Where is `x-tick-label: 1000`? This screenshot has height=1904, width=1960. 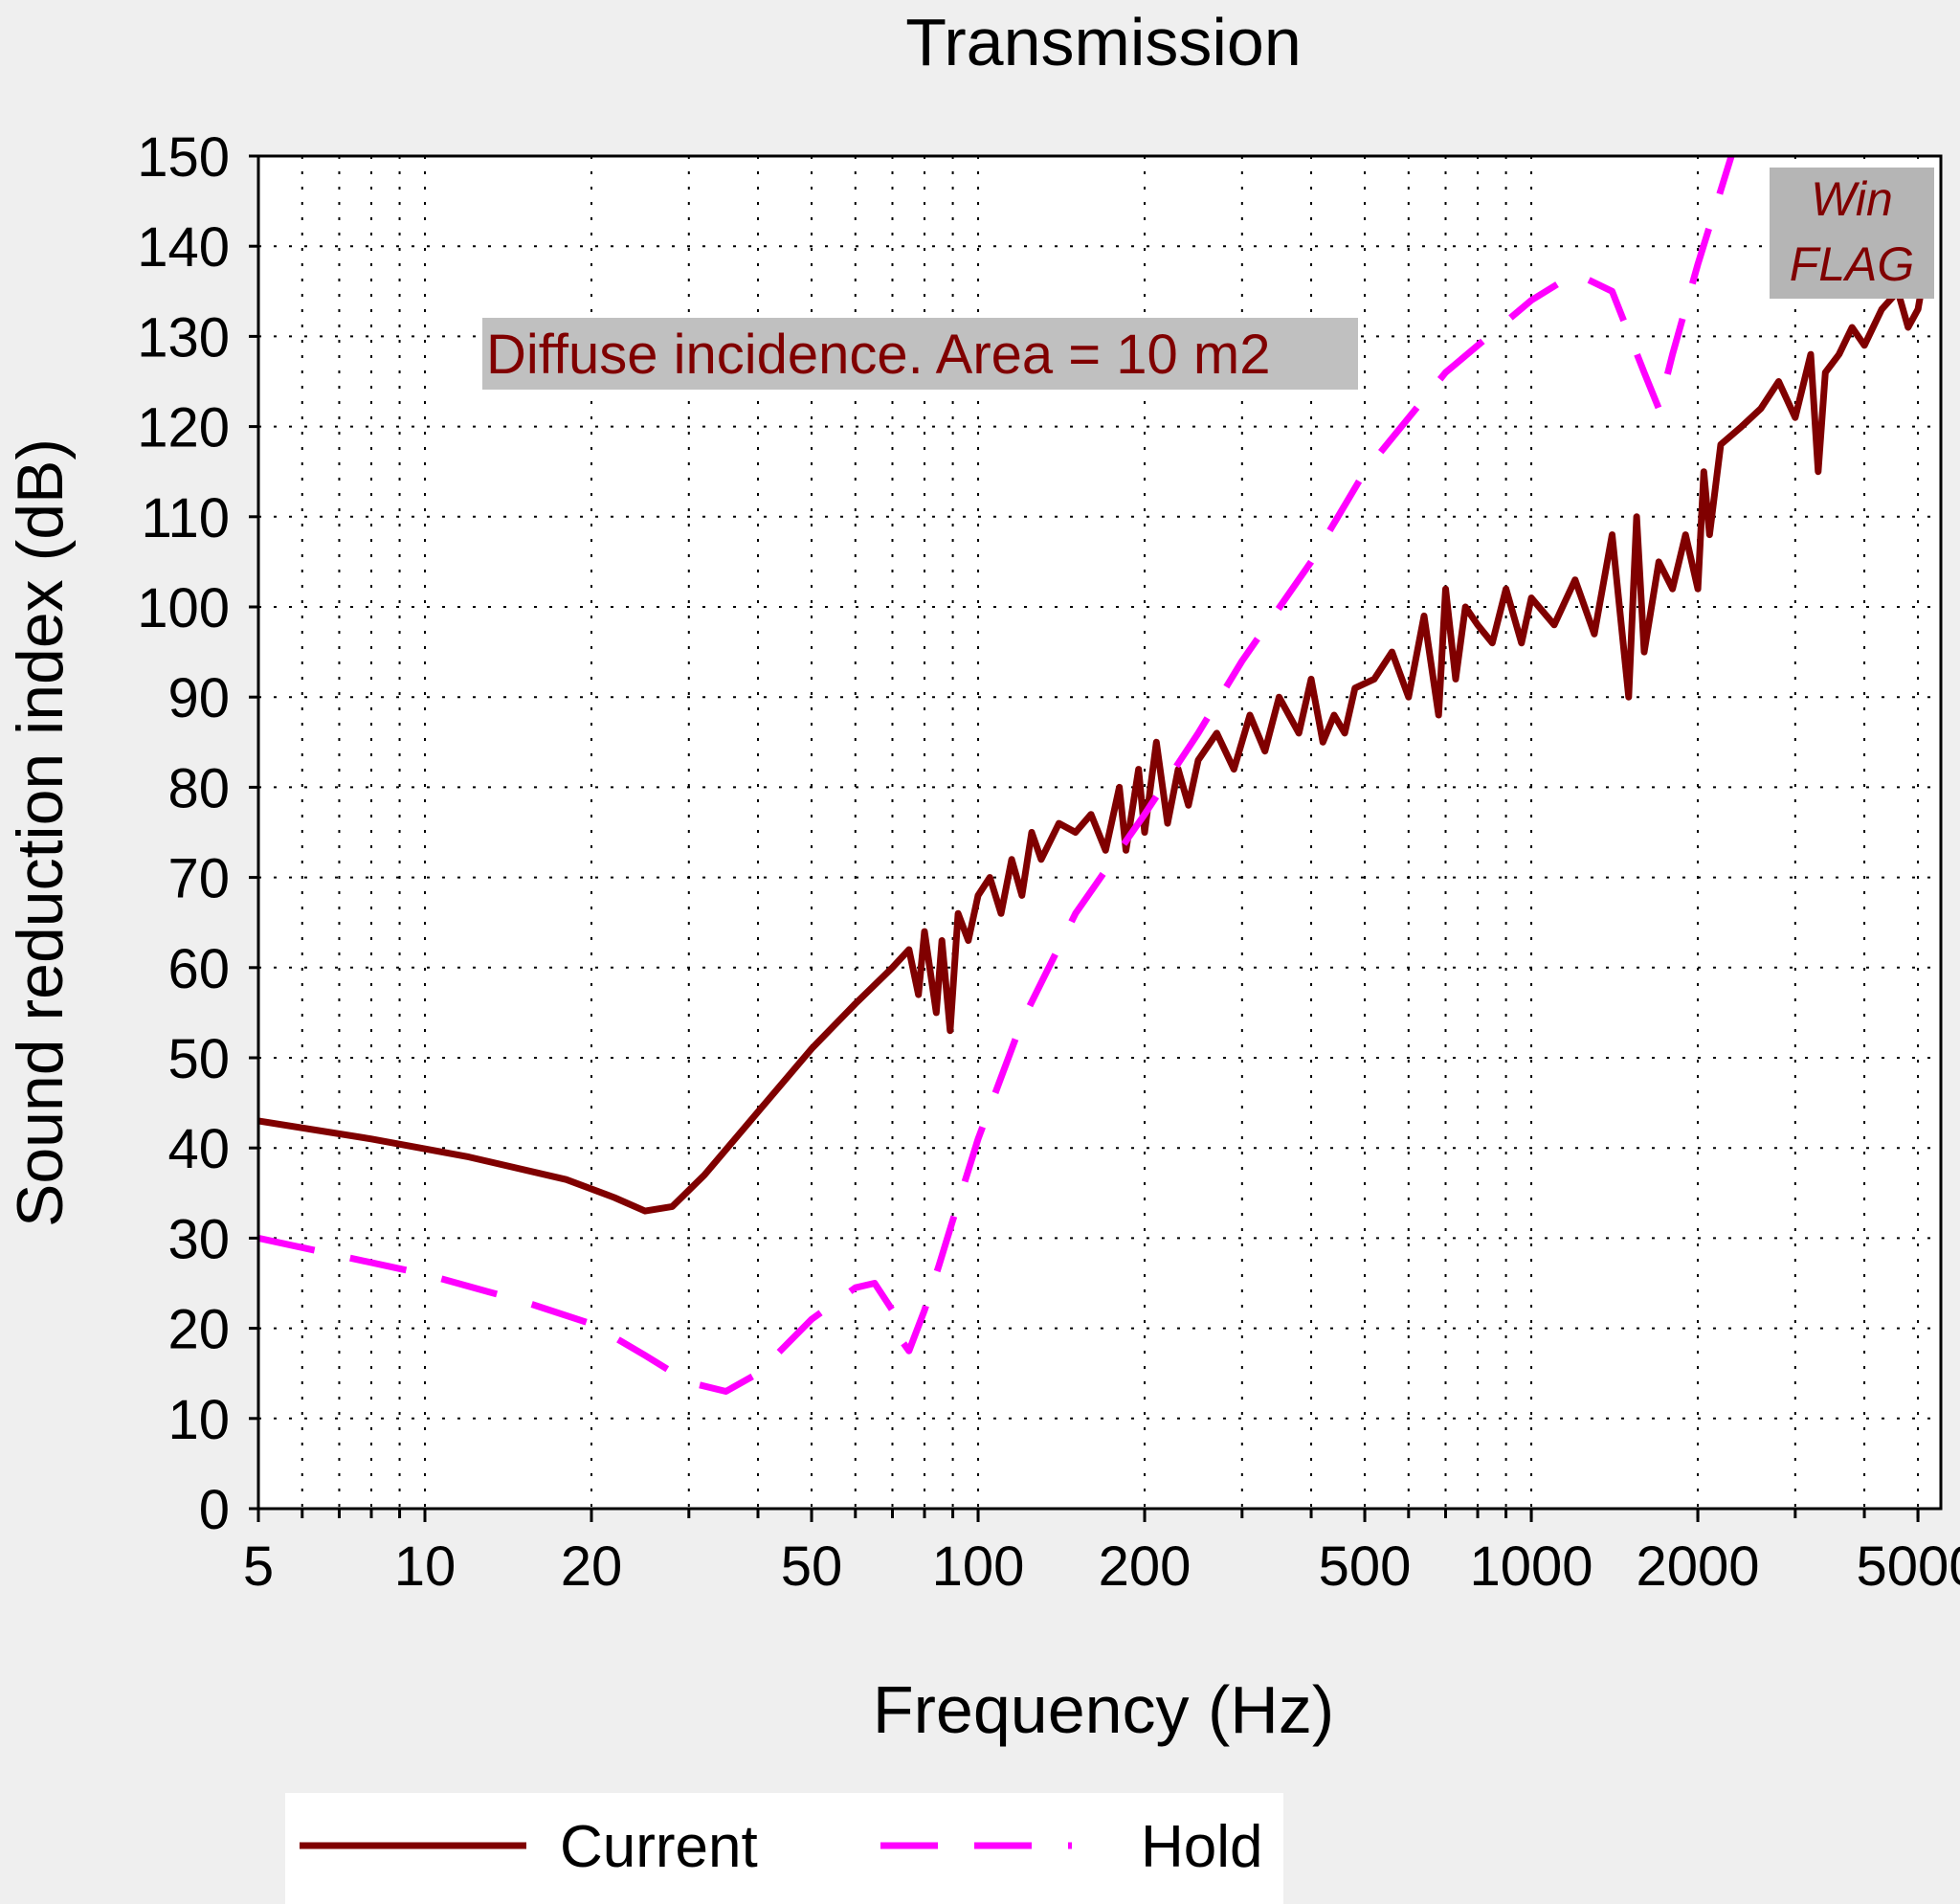 x-tick-label: 1000 is located at coordinates (1531, 1567).